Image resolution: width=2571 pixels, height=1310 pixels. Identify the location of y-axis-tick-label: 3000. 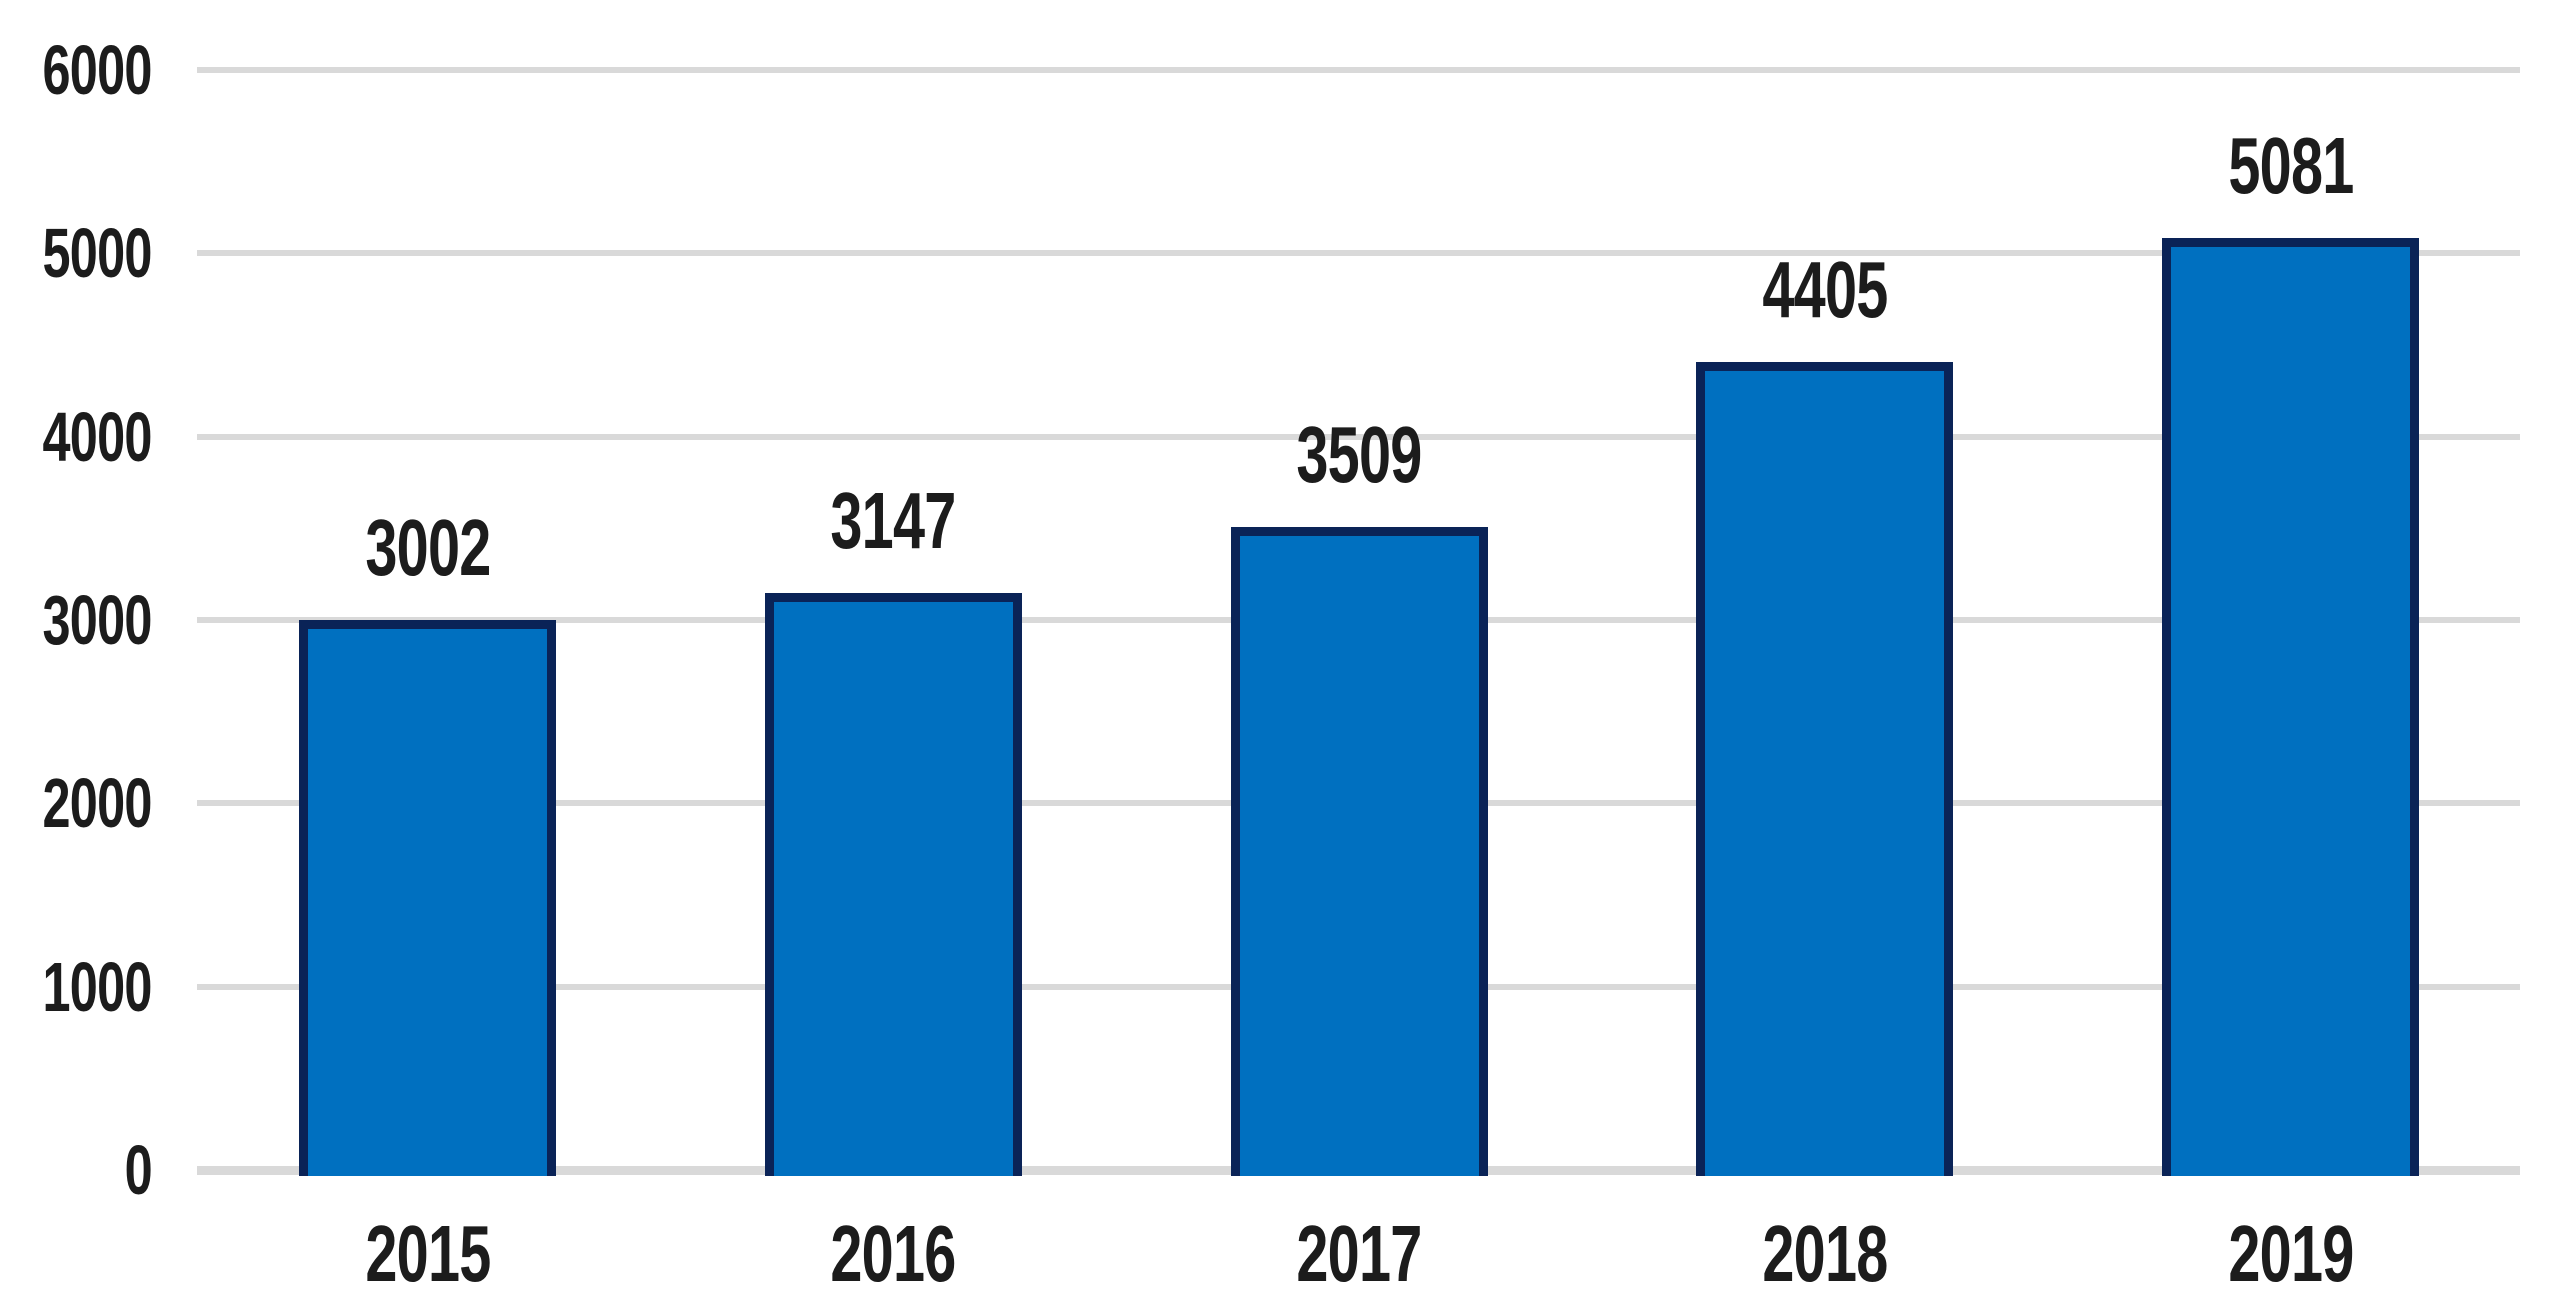
(76, 620).